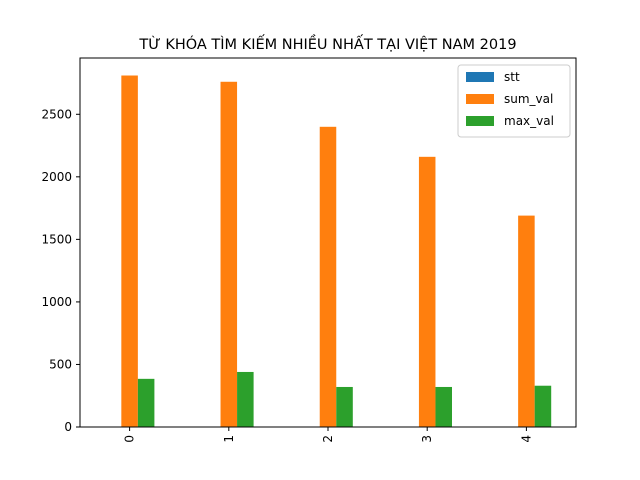 Image resolution: width=640 pixels, height=480 pixels. What do you see at coordinates (328, 439) in the screenshot?
I see `x-tick-label: 2` at bounding box center [328, 439].